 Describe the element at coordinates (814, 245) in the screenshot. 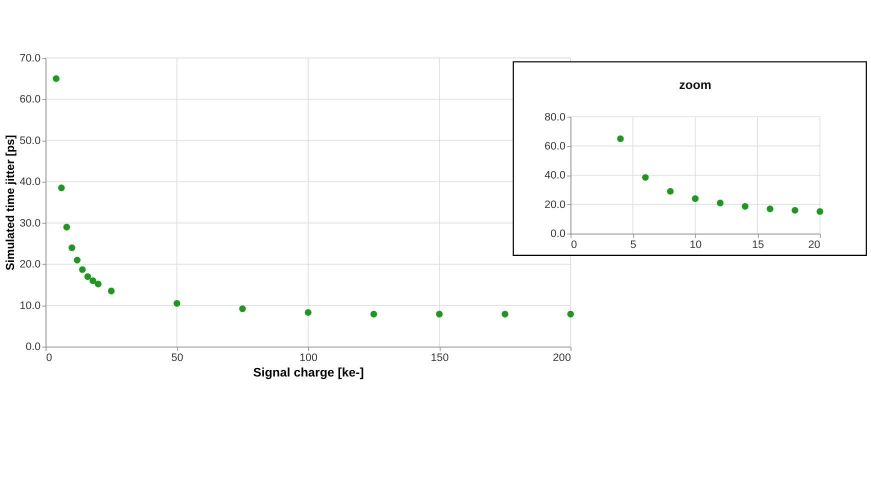

I see `x-tick-label: 20` at that location.